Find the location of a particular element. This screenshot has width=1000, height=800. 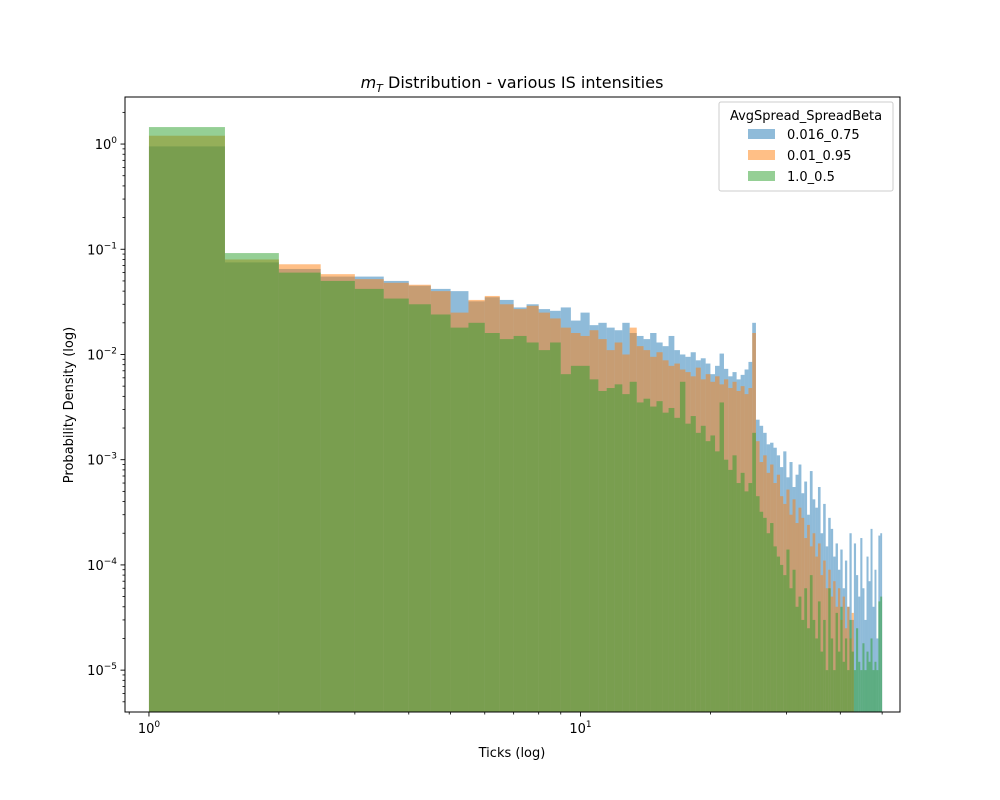

bar-1.0_0.5-32 is located at coordinates (682, 546).